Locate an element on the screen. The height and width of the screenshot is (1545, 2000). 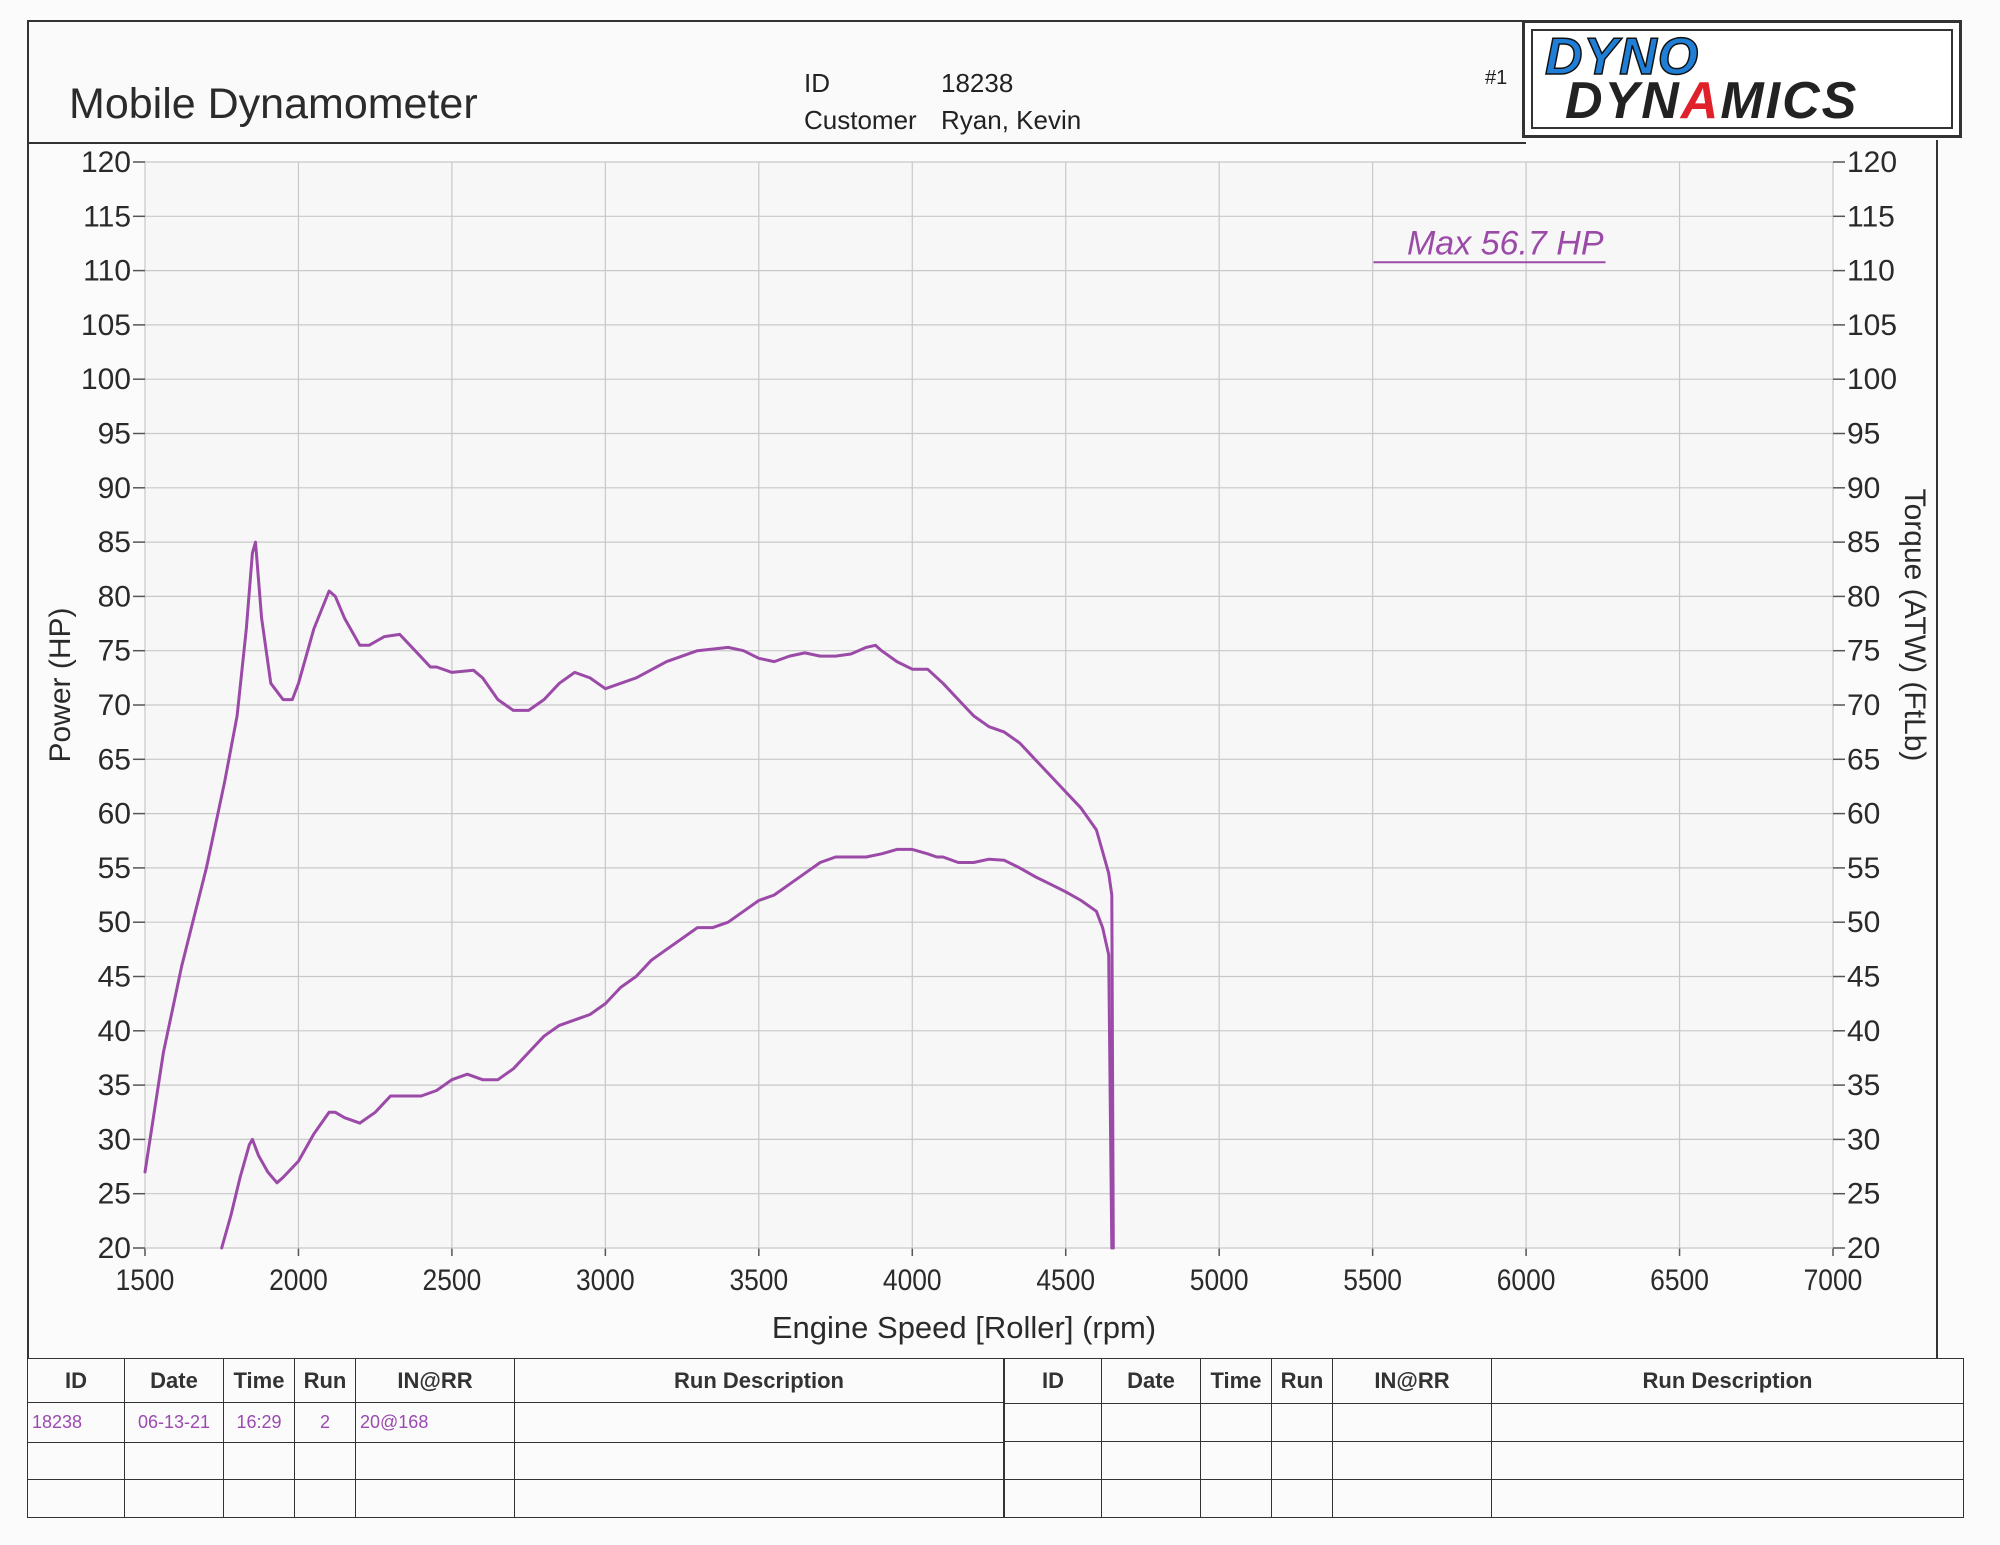
customer-label: Customer is located at coordinates (860, 120).